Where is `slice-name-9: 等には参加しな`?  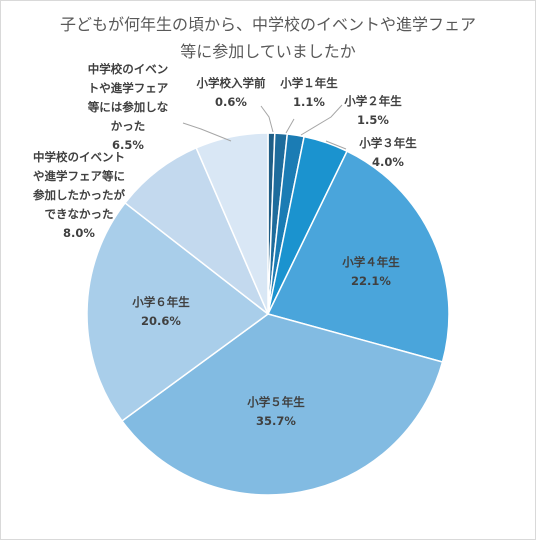 slice-name-9: 等には参加しな is located at coordinates (128, 107).